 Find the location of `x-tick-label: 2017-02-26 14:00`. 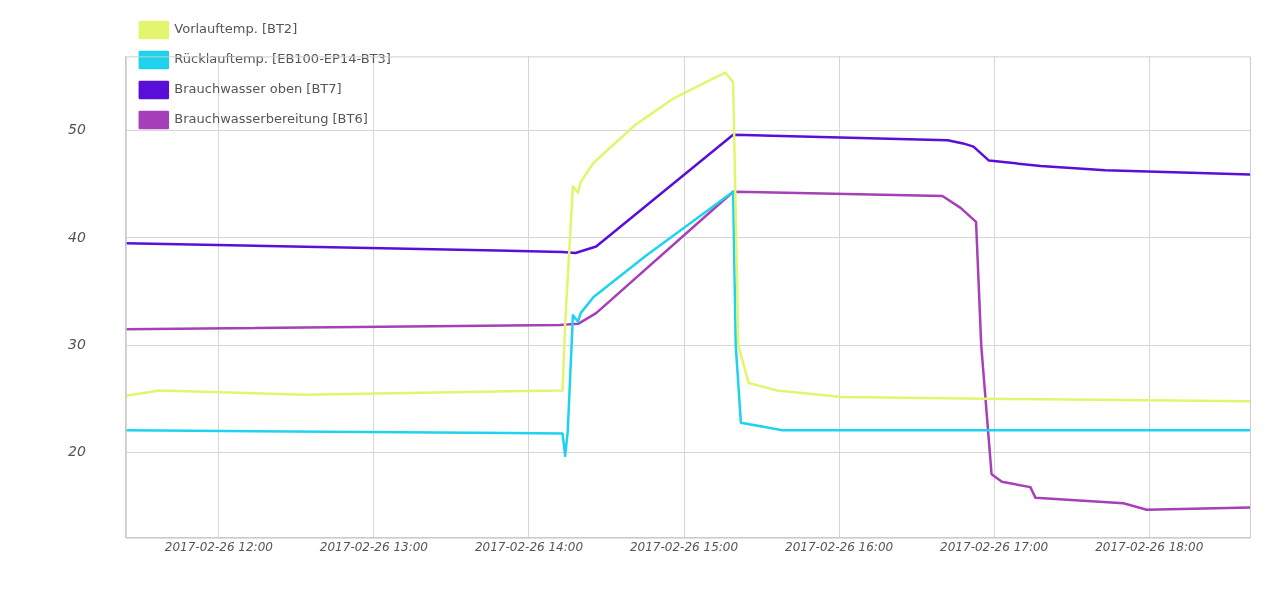

x-tick-label: 2017-02-26 14:00 is located at coordinates (529, 546).